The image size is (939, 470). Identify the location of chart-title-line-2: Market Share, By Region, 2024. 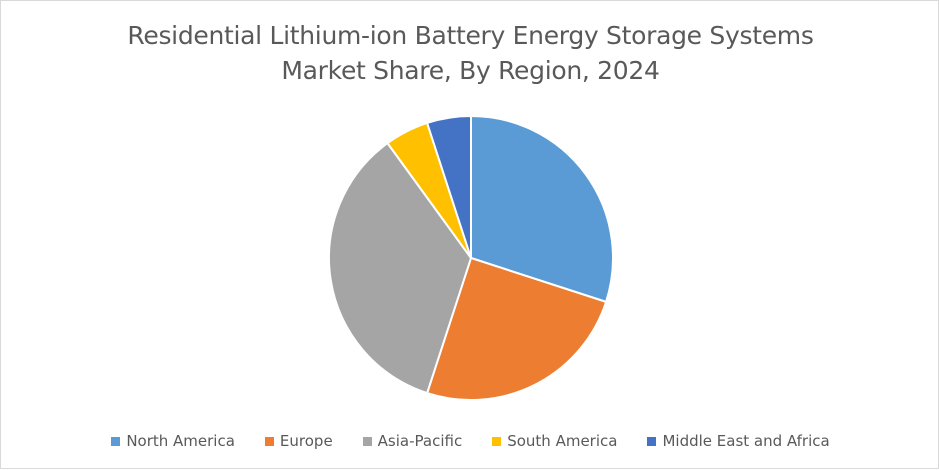
(470, 70).